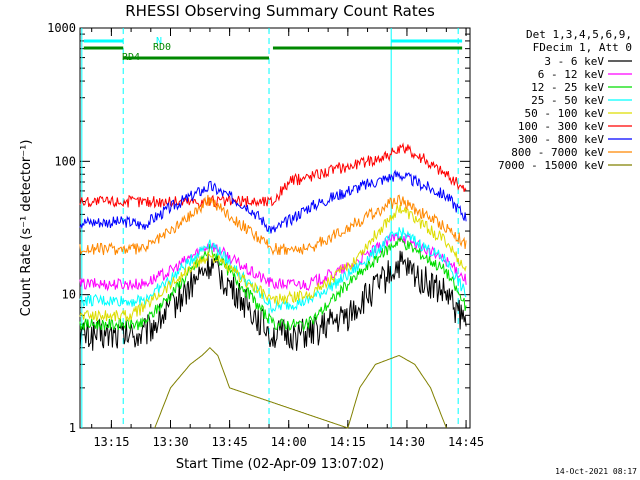 The image size is (640, 480). What do you see at coordinates (579, 34) in the screenshot?
I see `legend-header: Det 1,3,4,5,6,9,` at bounding box center [579, 34].